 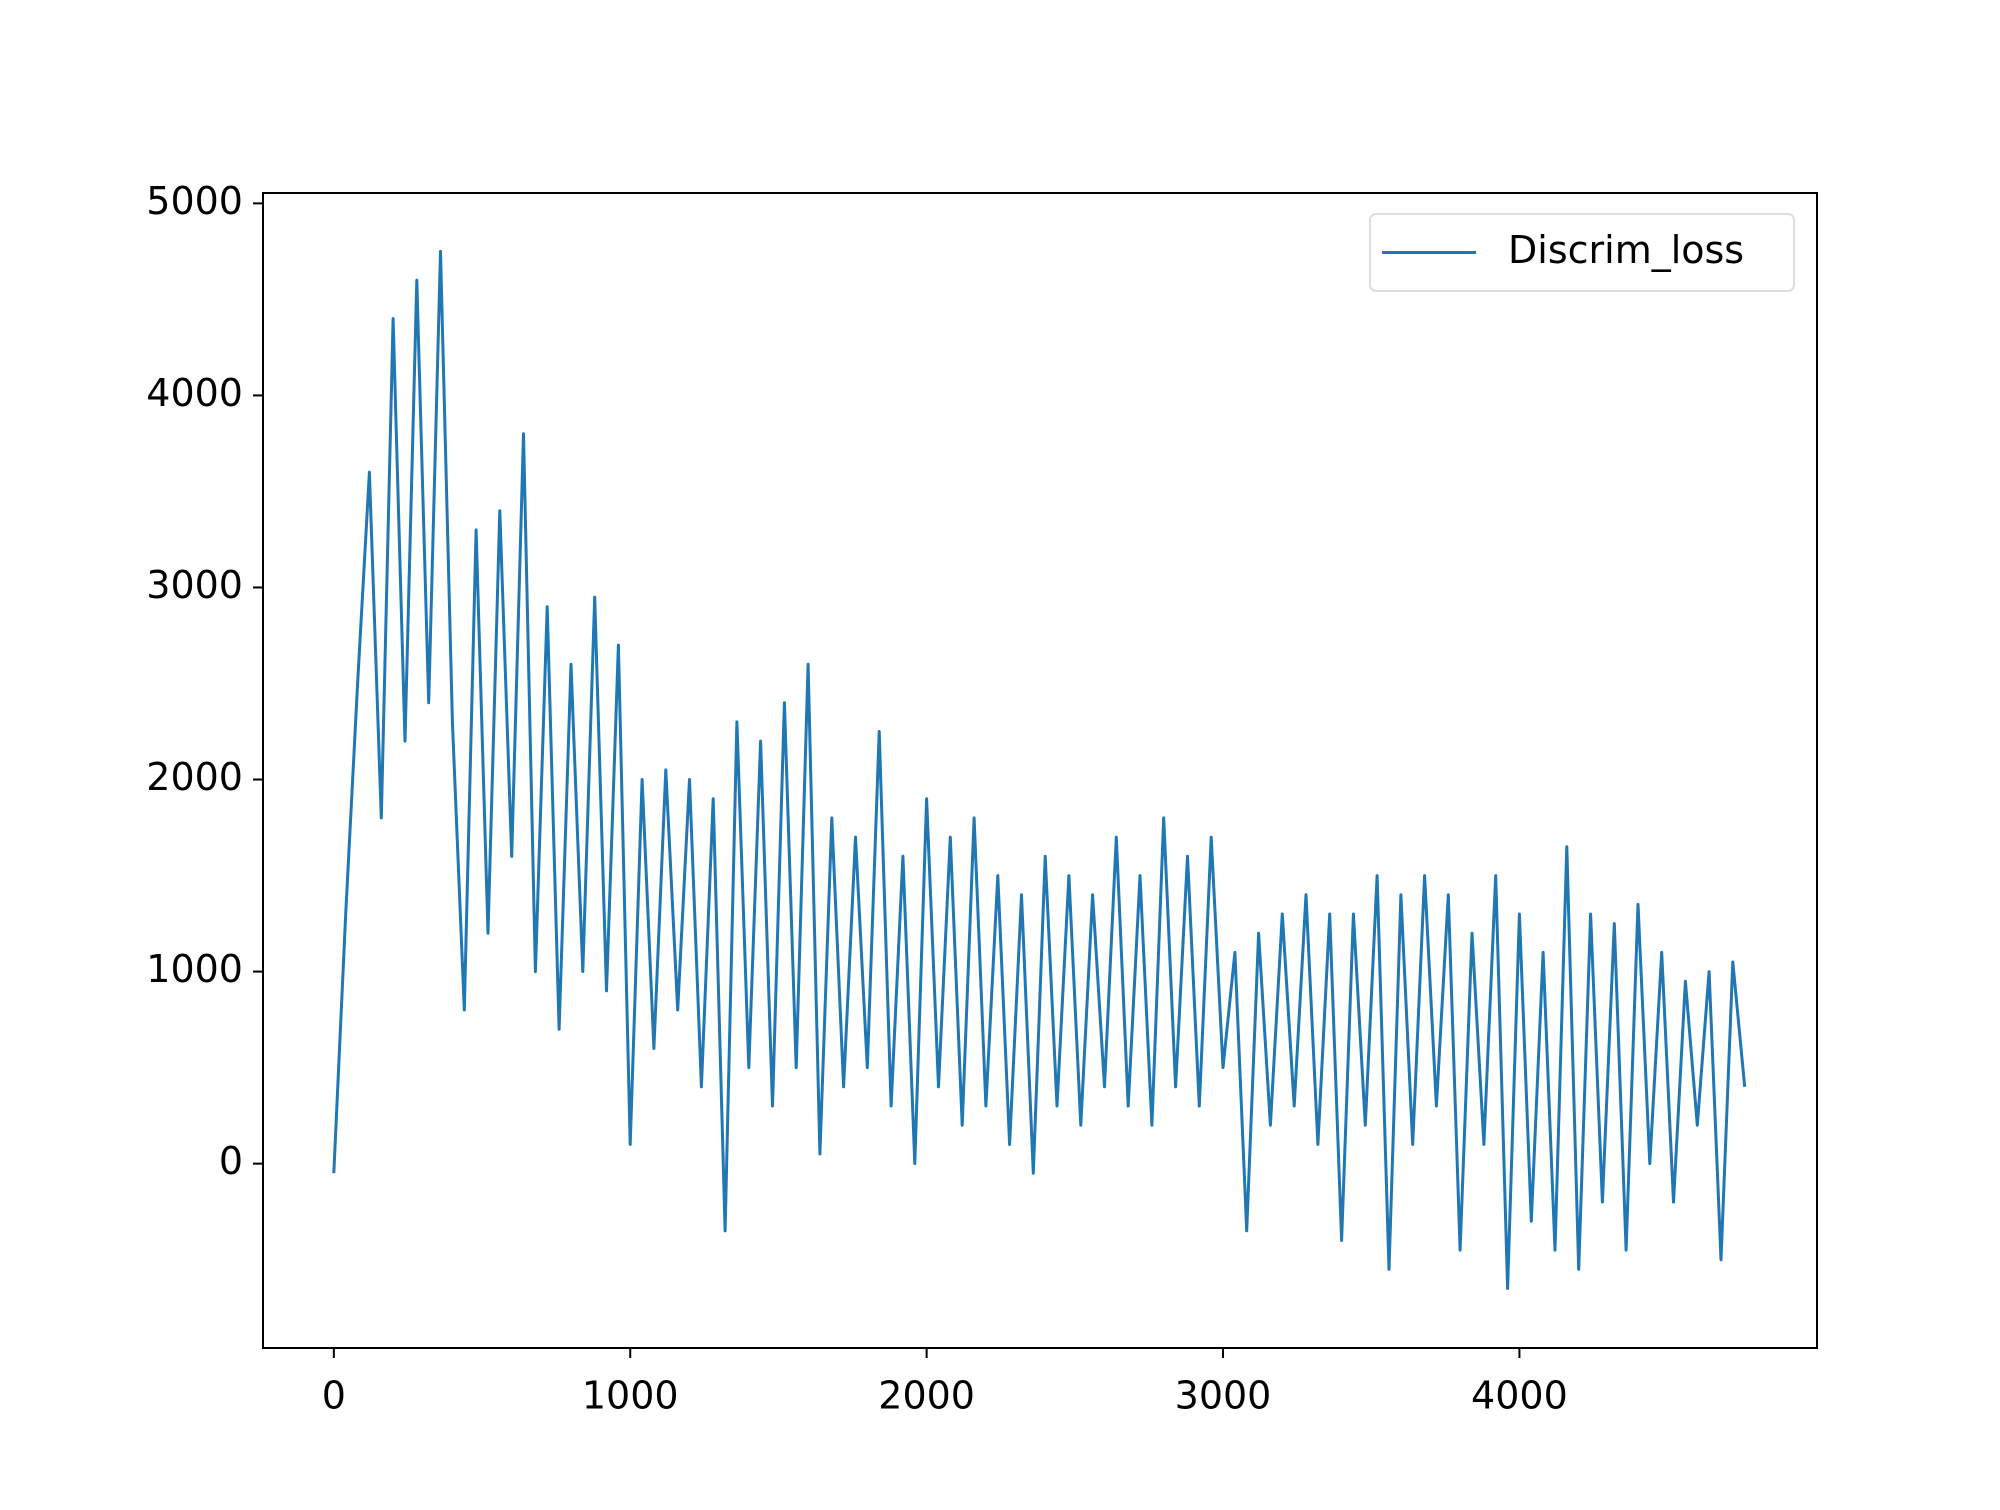 I want to click on legend-label: Discrim_loss, so click(x=1626, y=250).